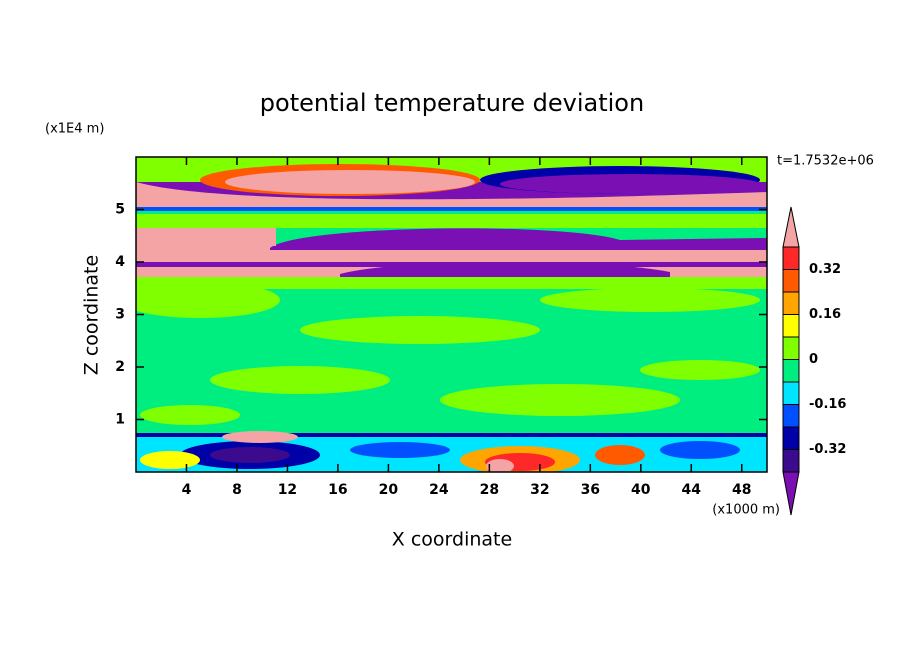 The width and height of the screenshot is (904, 654). I want to click on x-tick-label: 44, so click(692, 490).